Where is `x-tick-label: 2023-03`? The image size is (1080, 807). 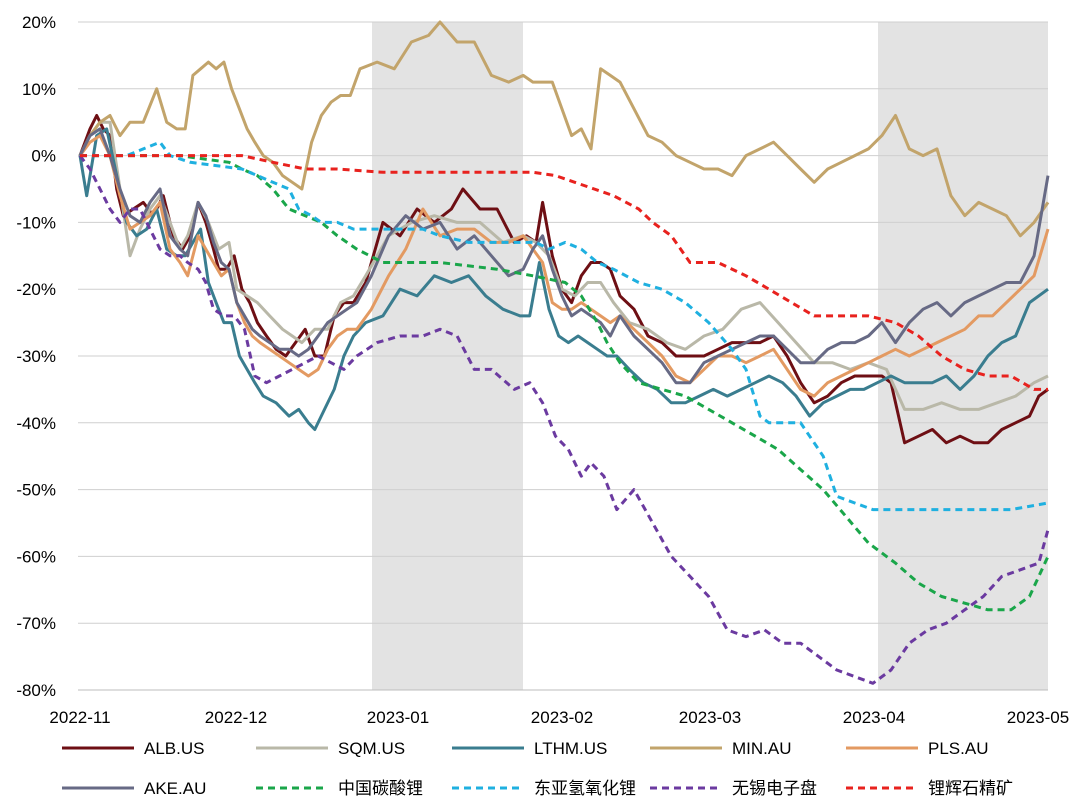
x-tick-label: 2023-03 is located at coordinates (710, 717).